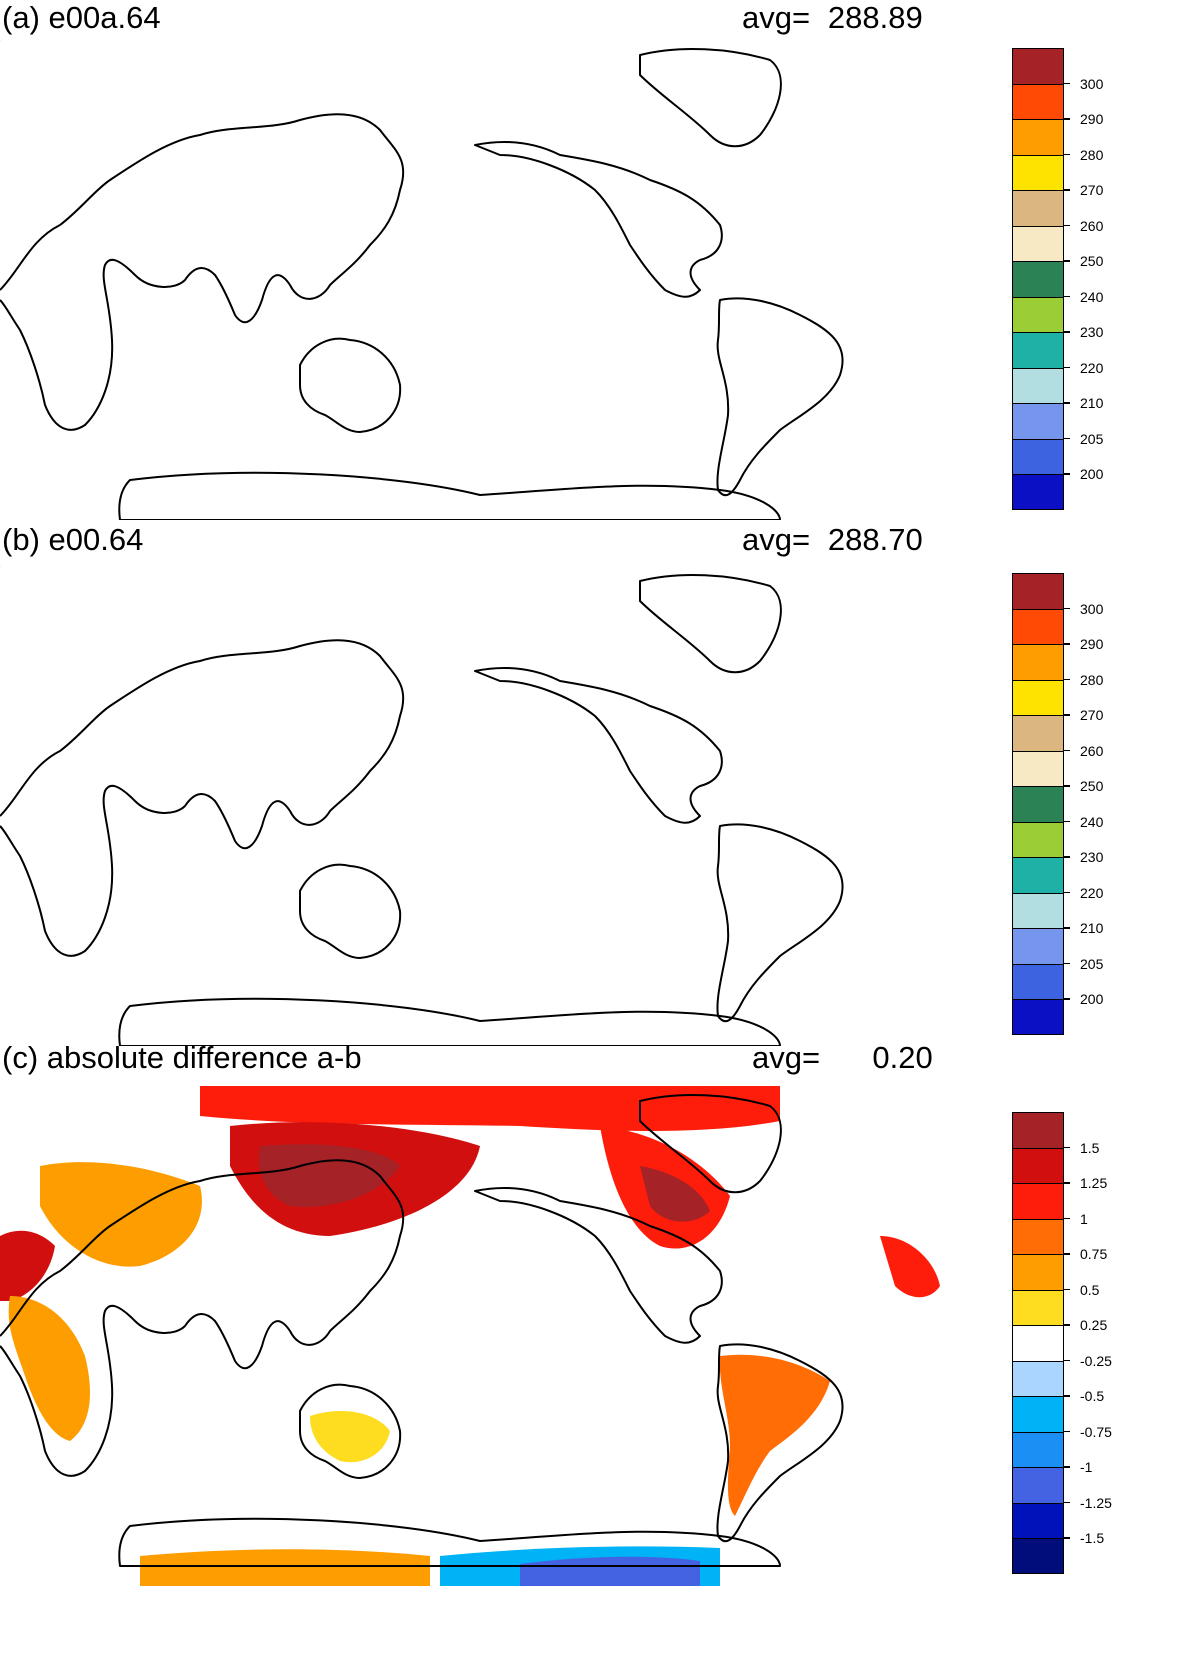 This screenshot has height=1677, width=1194. Describe the element at coordinates (1096, 1360) in the screenshot. I see `colorbar-label: -0.25` at that location.